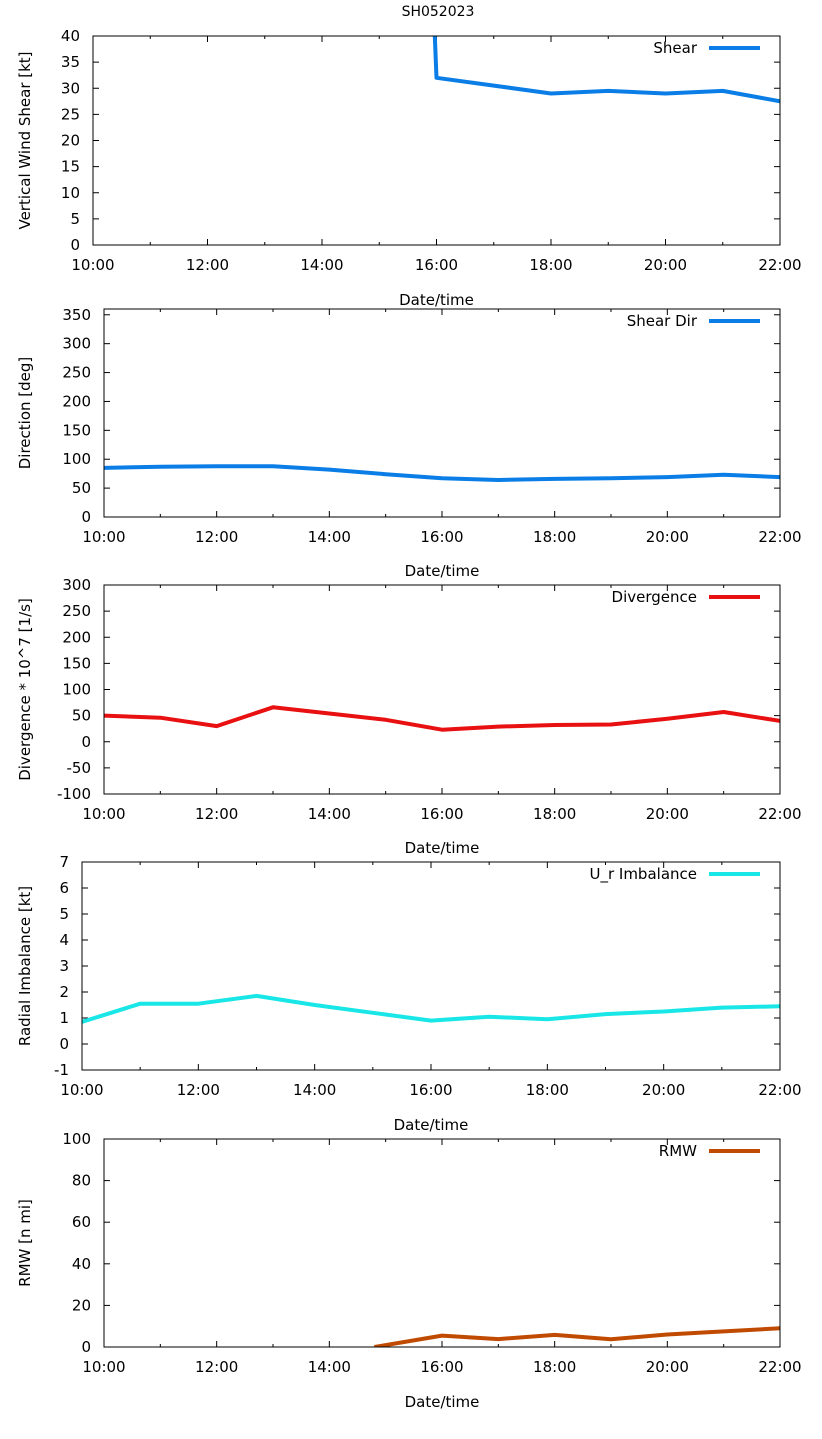  What do you see at coordinates (70, 167) in the screenshot?
I see `y-tick-label: 15` at bounding box center [70, 167].